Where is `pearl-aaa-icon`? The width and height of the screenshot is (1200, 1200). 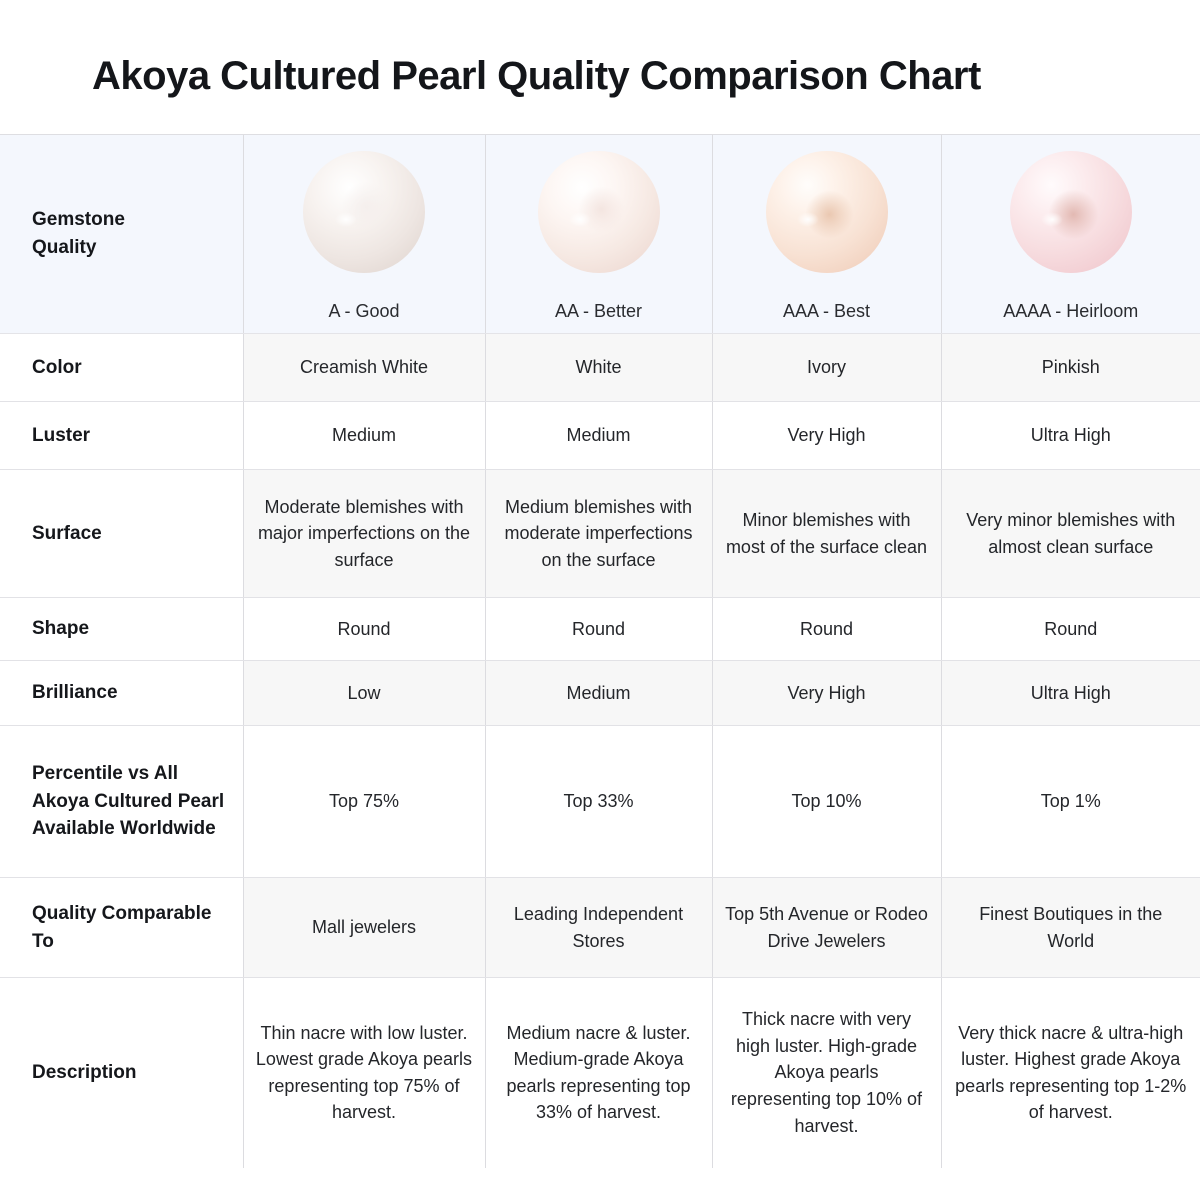 pearl-aaa-icon is located at coordinates (826, 212).